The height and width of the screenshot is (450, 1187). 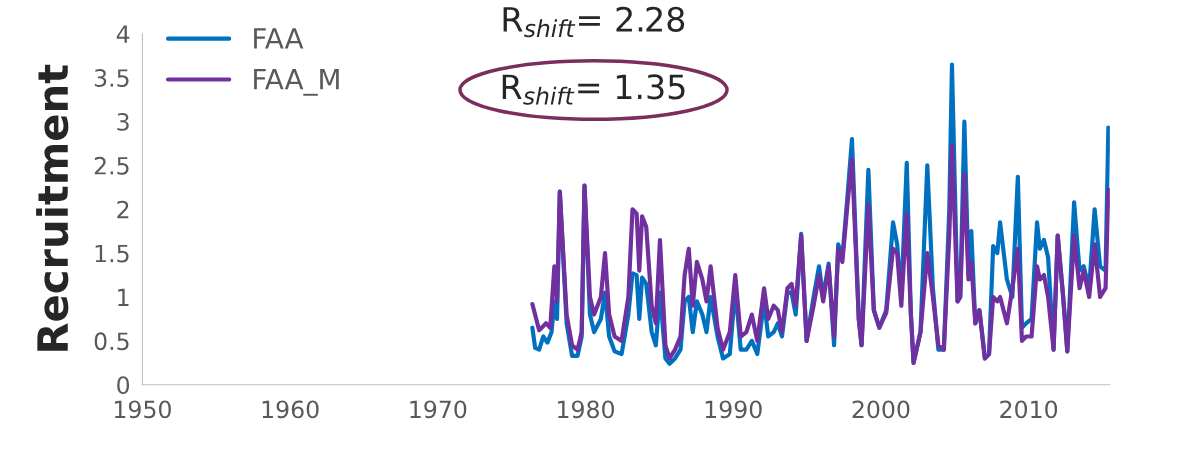 I want to click on x-tick-label: 1960, so click(x=290, y=409).